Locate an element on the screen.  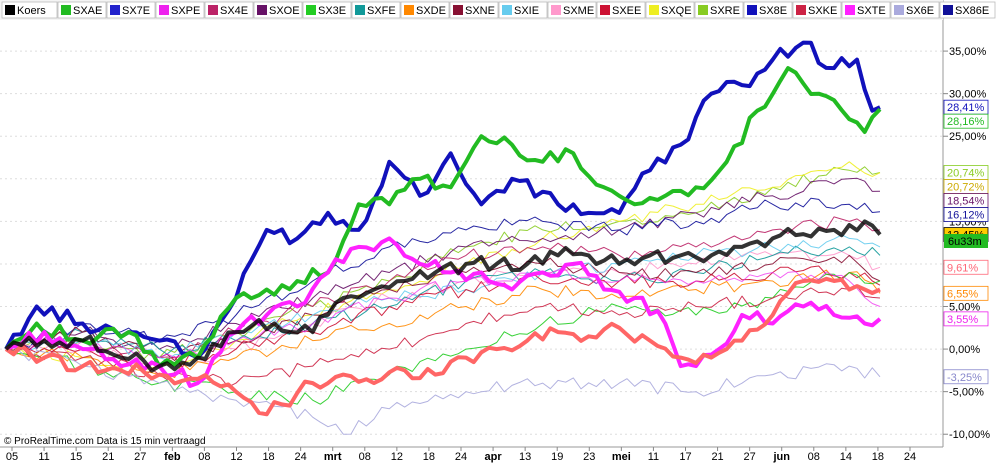
legend-item: SXEE is located at coordinates (621, 10).